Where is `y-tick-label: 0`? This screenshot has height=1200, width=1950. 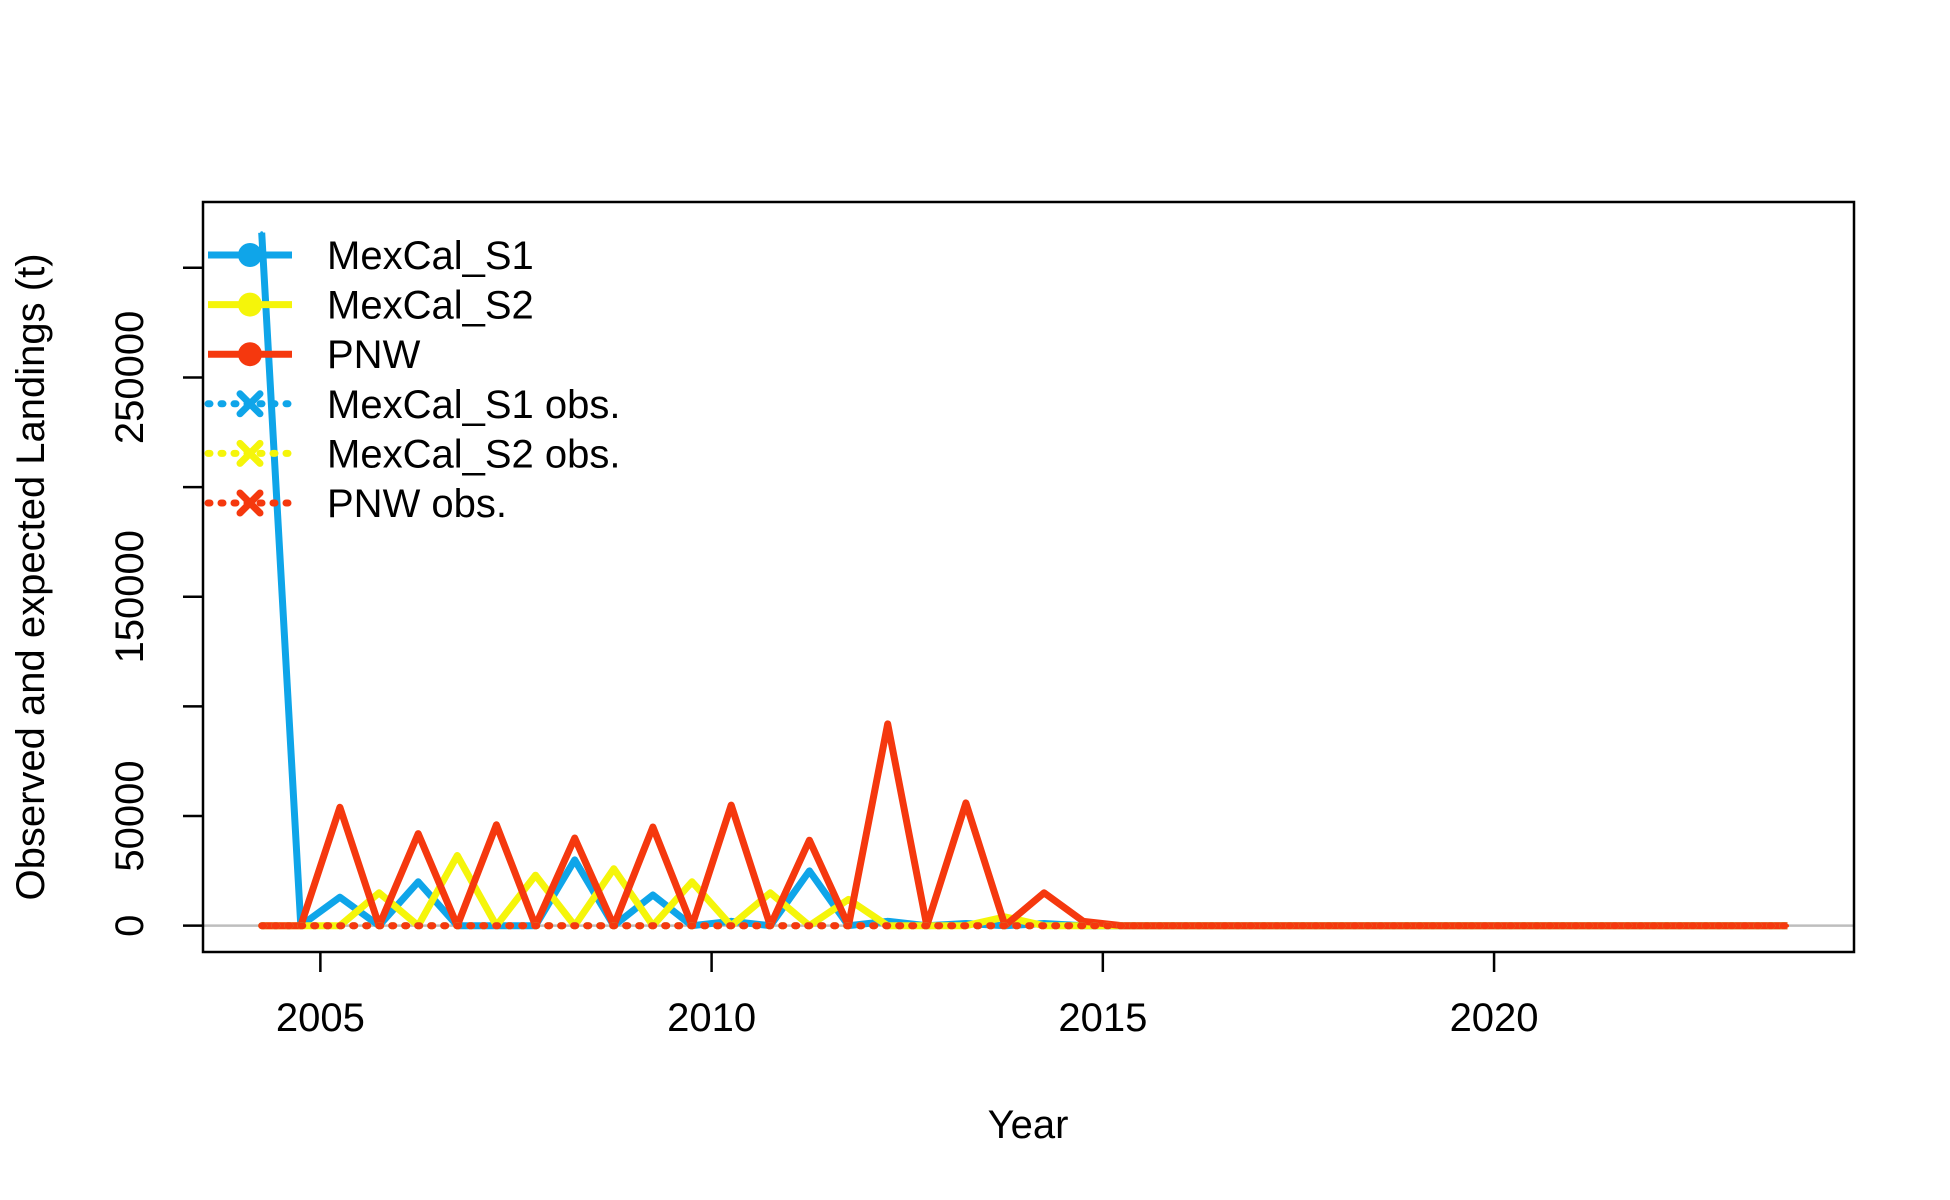 y-tick-label: 0 is located at coordinates (130, 926).